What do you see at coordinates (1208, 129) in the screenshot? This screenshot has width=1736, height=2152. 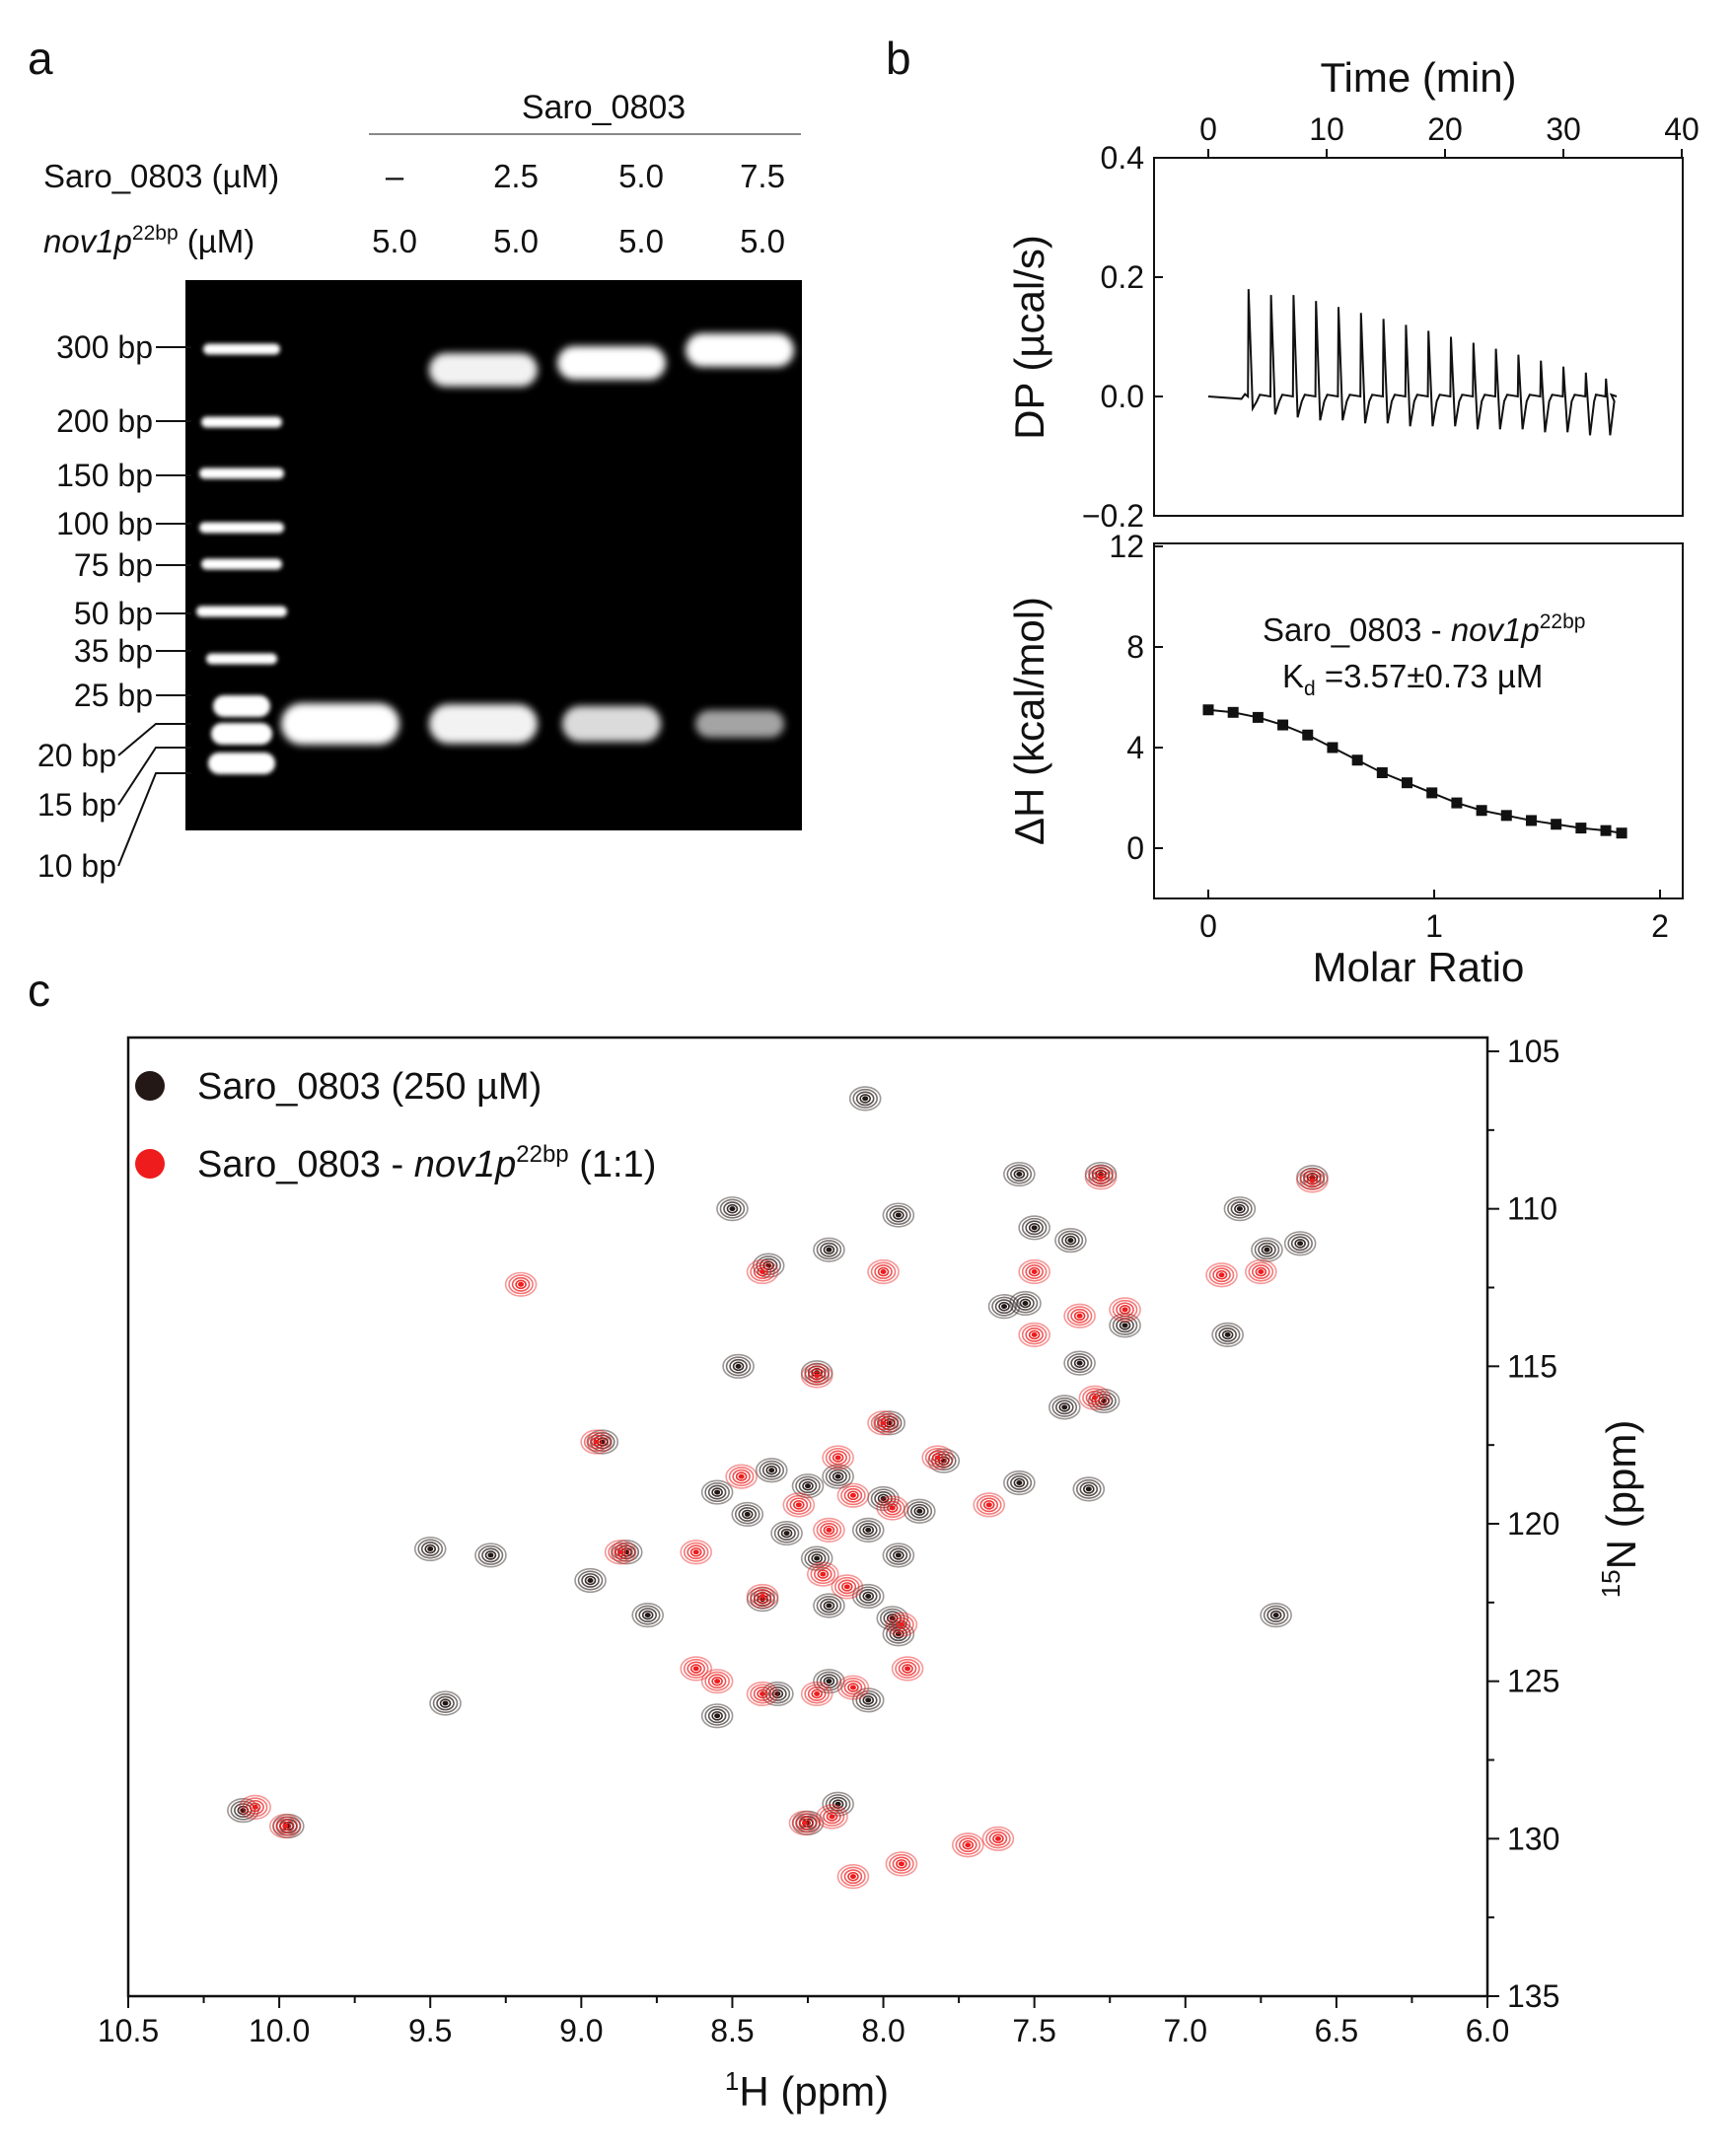 I see `thermogram-xtick-label: 0` at bounding box center [1208, 129].